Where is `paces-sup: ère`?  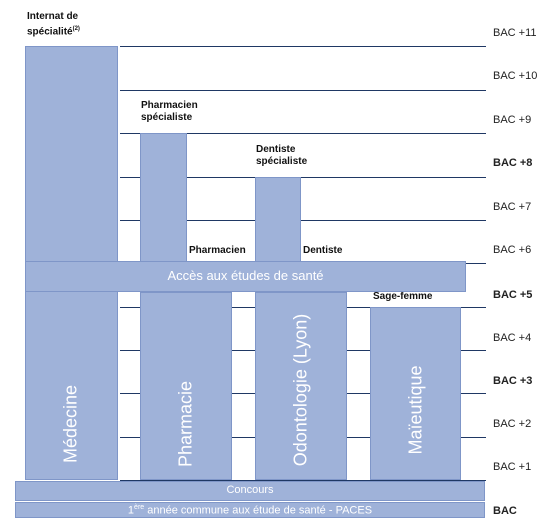 paces-sup: ère is located at coordinates (139, 507).